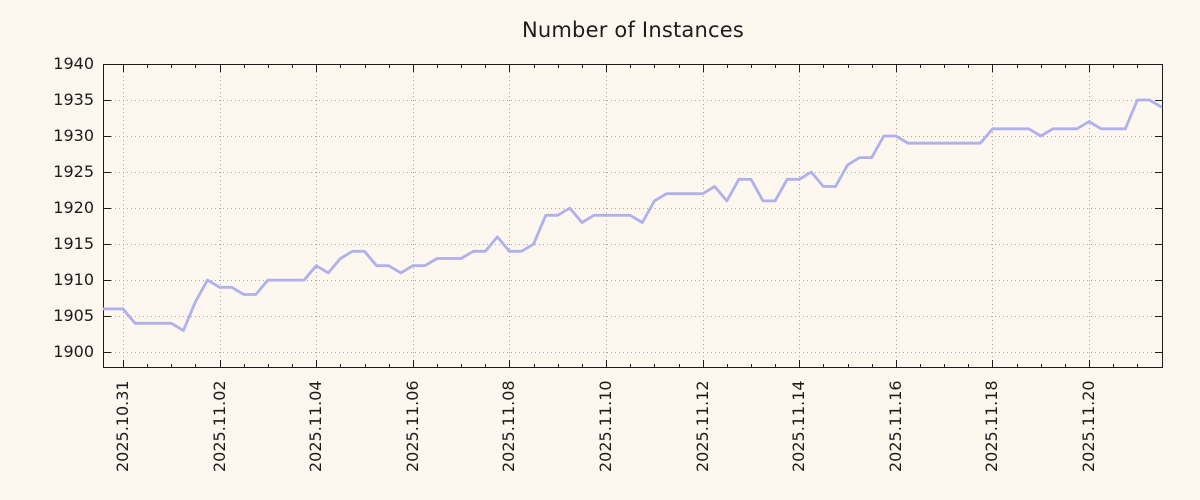 The image size is (1200, 500). What do you see at coordinates (606, 426) in the screenshot?
I see `x-tick-label: 2025.11.10` at bounding box center [606, 426].